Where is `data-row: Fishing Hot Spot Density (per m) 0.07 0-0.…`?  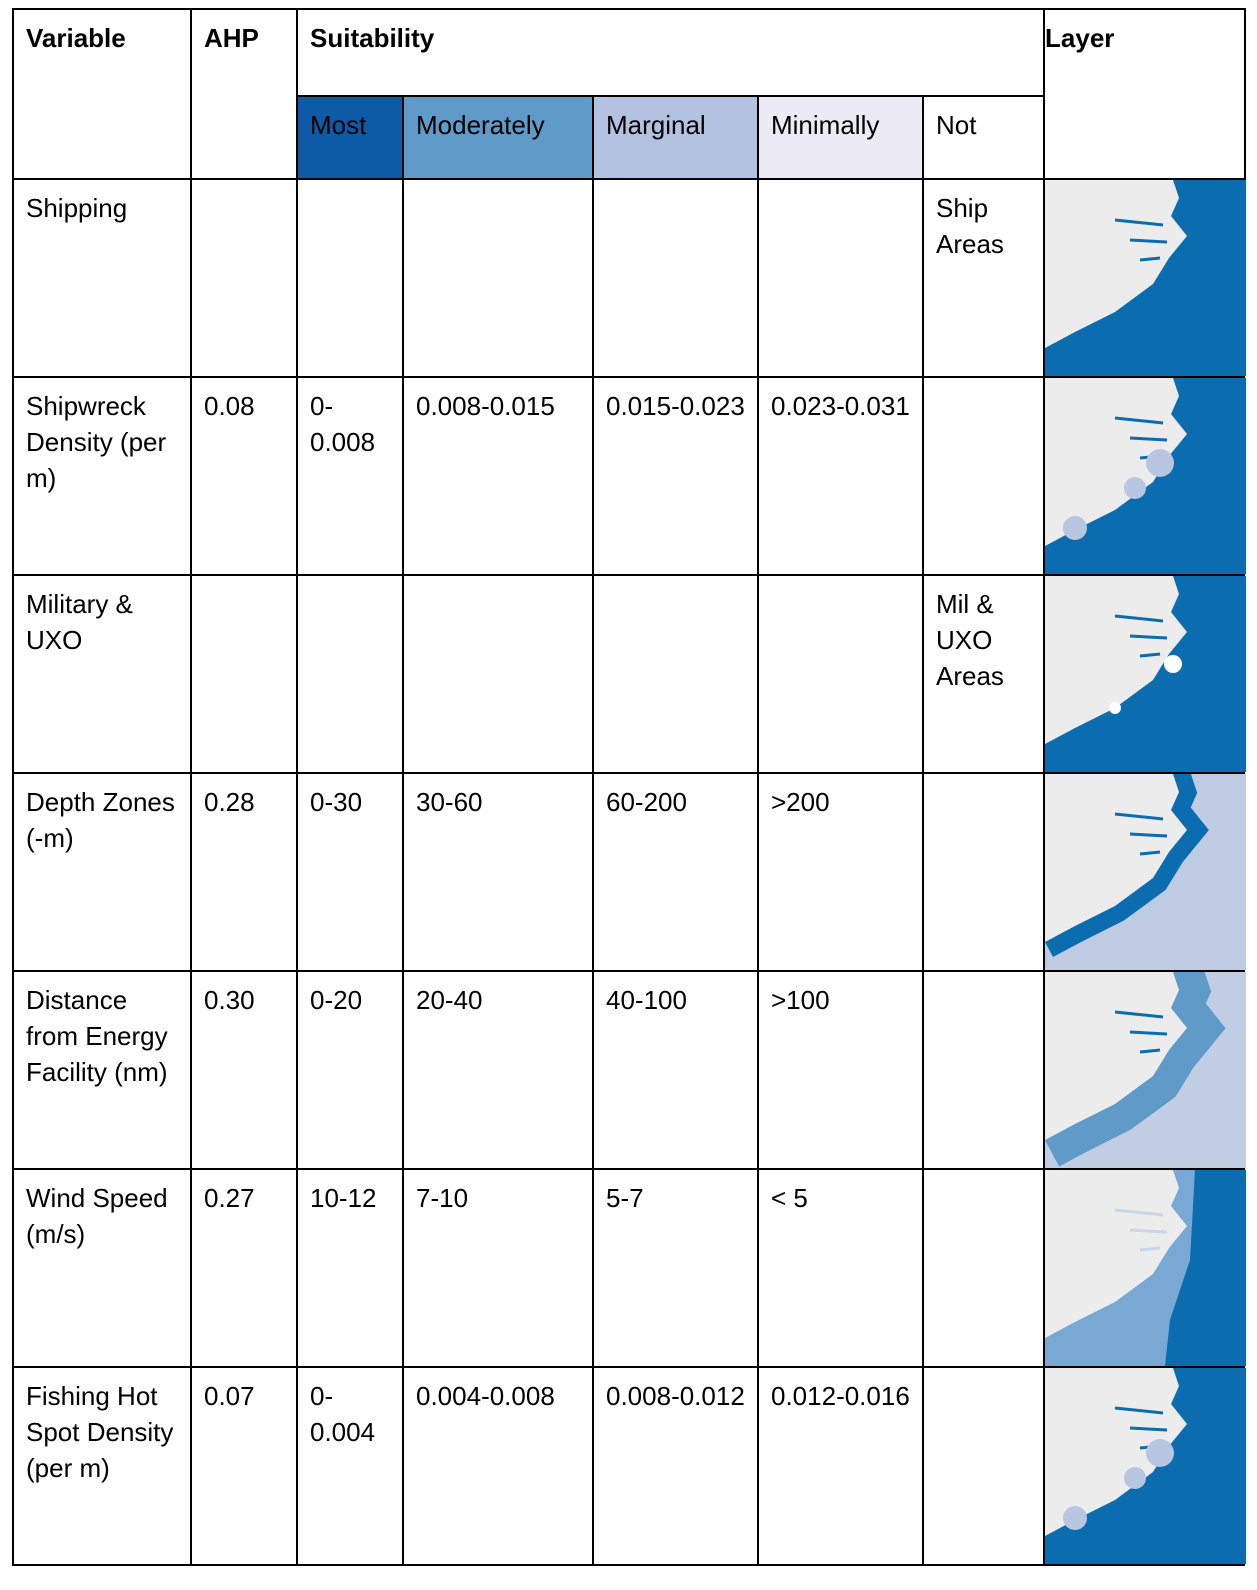 data-row: Fishing Hot Spot Density (per m) 0.07 0-0.… is located at coordinates (629, 1466).